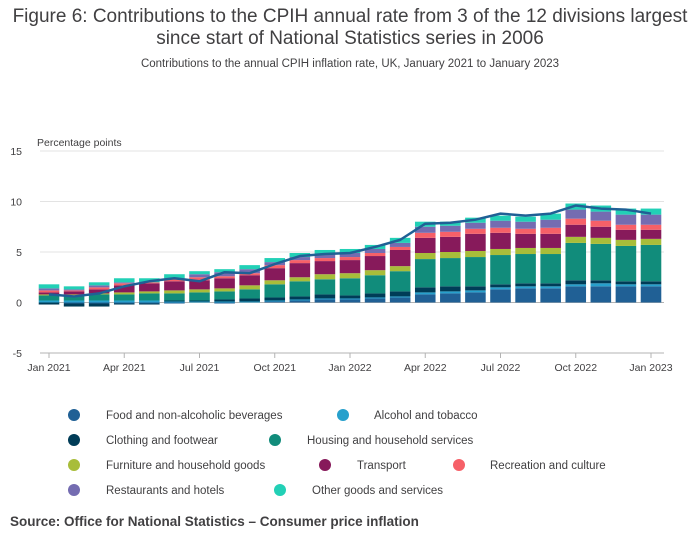 The width and height of the screenshot is (700, 549). What do you see at coordinates (16, 152) in the screenshot?
I see `y-tick-label: 15` at bounding box center [16, 152].